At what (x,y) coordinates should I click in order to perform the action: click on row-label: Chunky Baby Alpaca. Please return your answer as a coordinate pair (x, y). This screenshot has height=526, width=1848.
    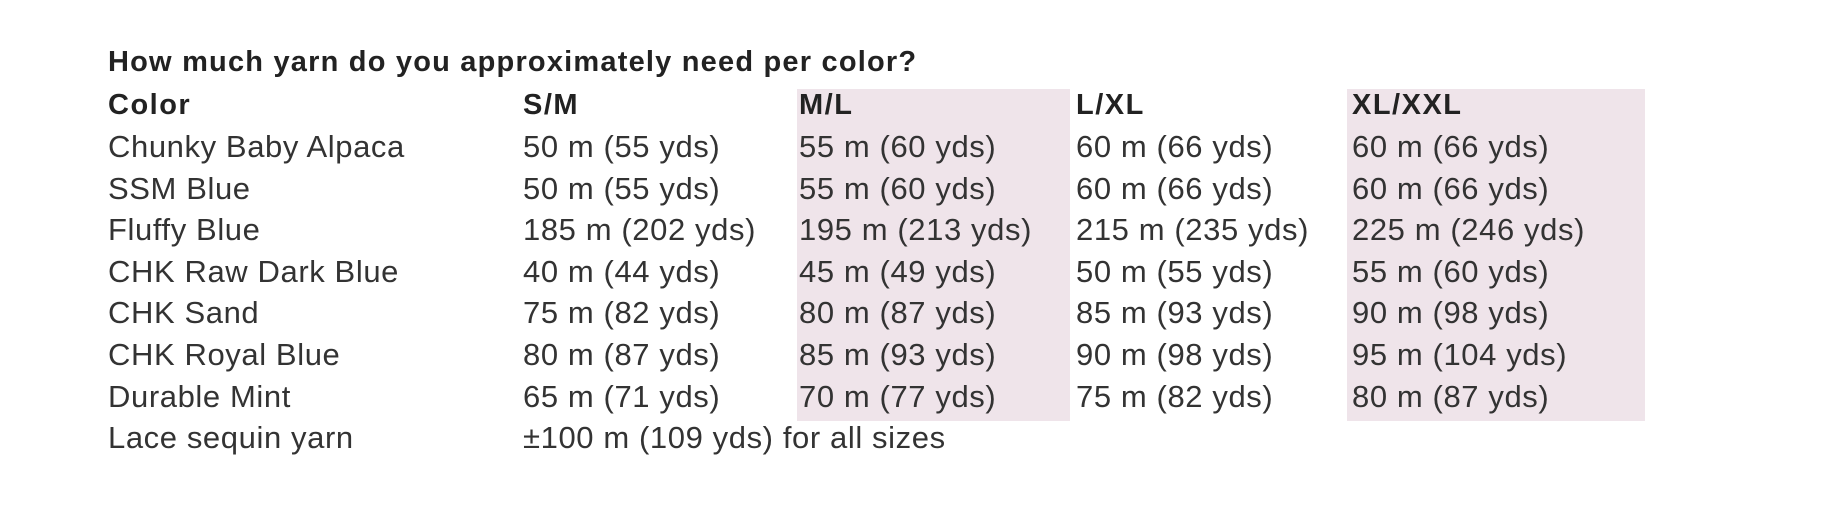
    Looking at the image, I should click on (256, 146).